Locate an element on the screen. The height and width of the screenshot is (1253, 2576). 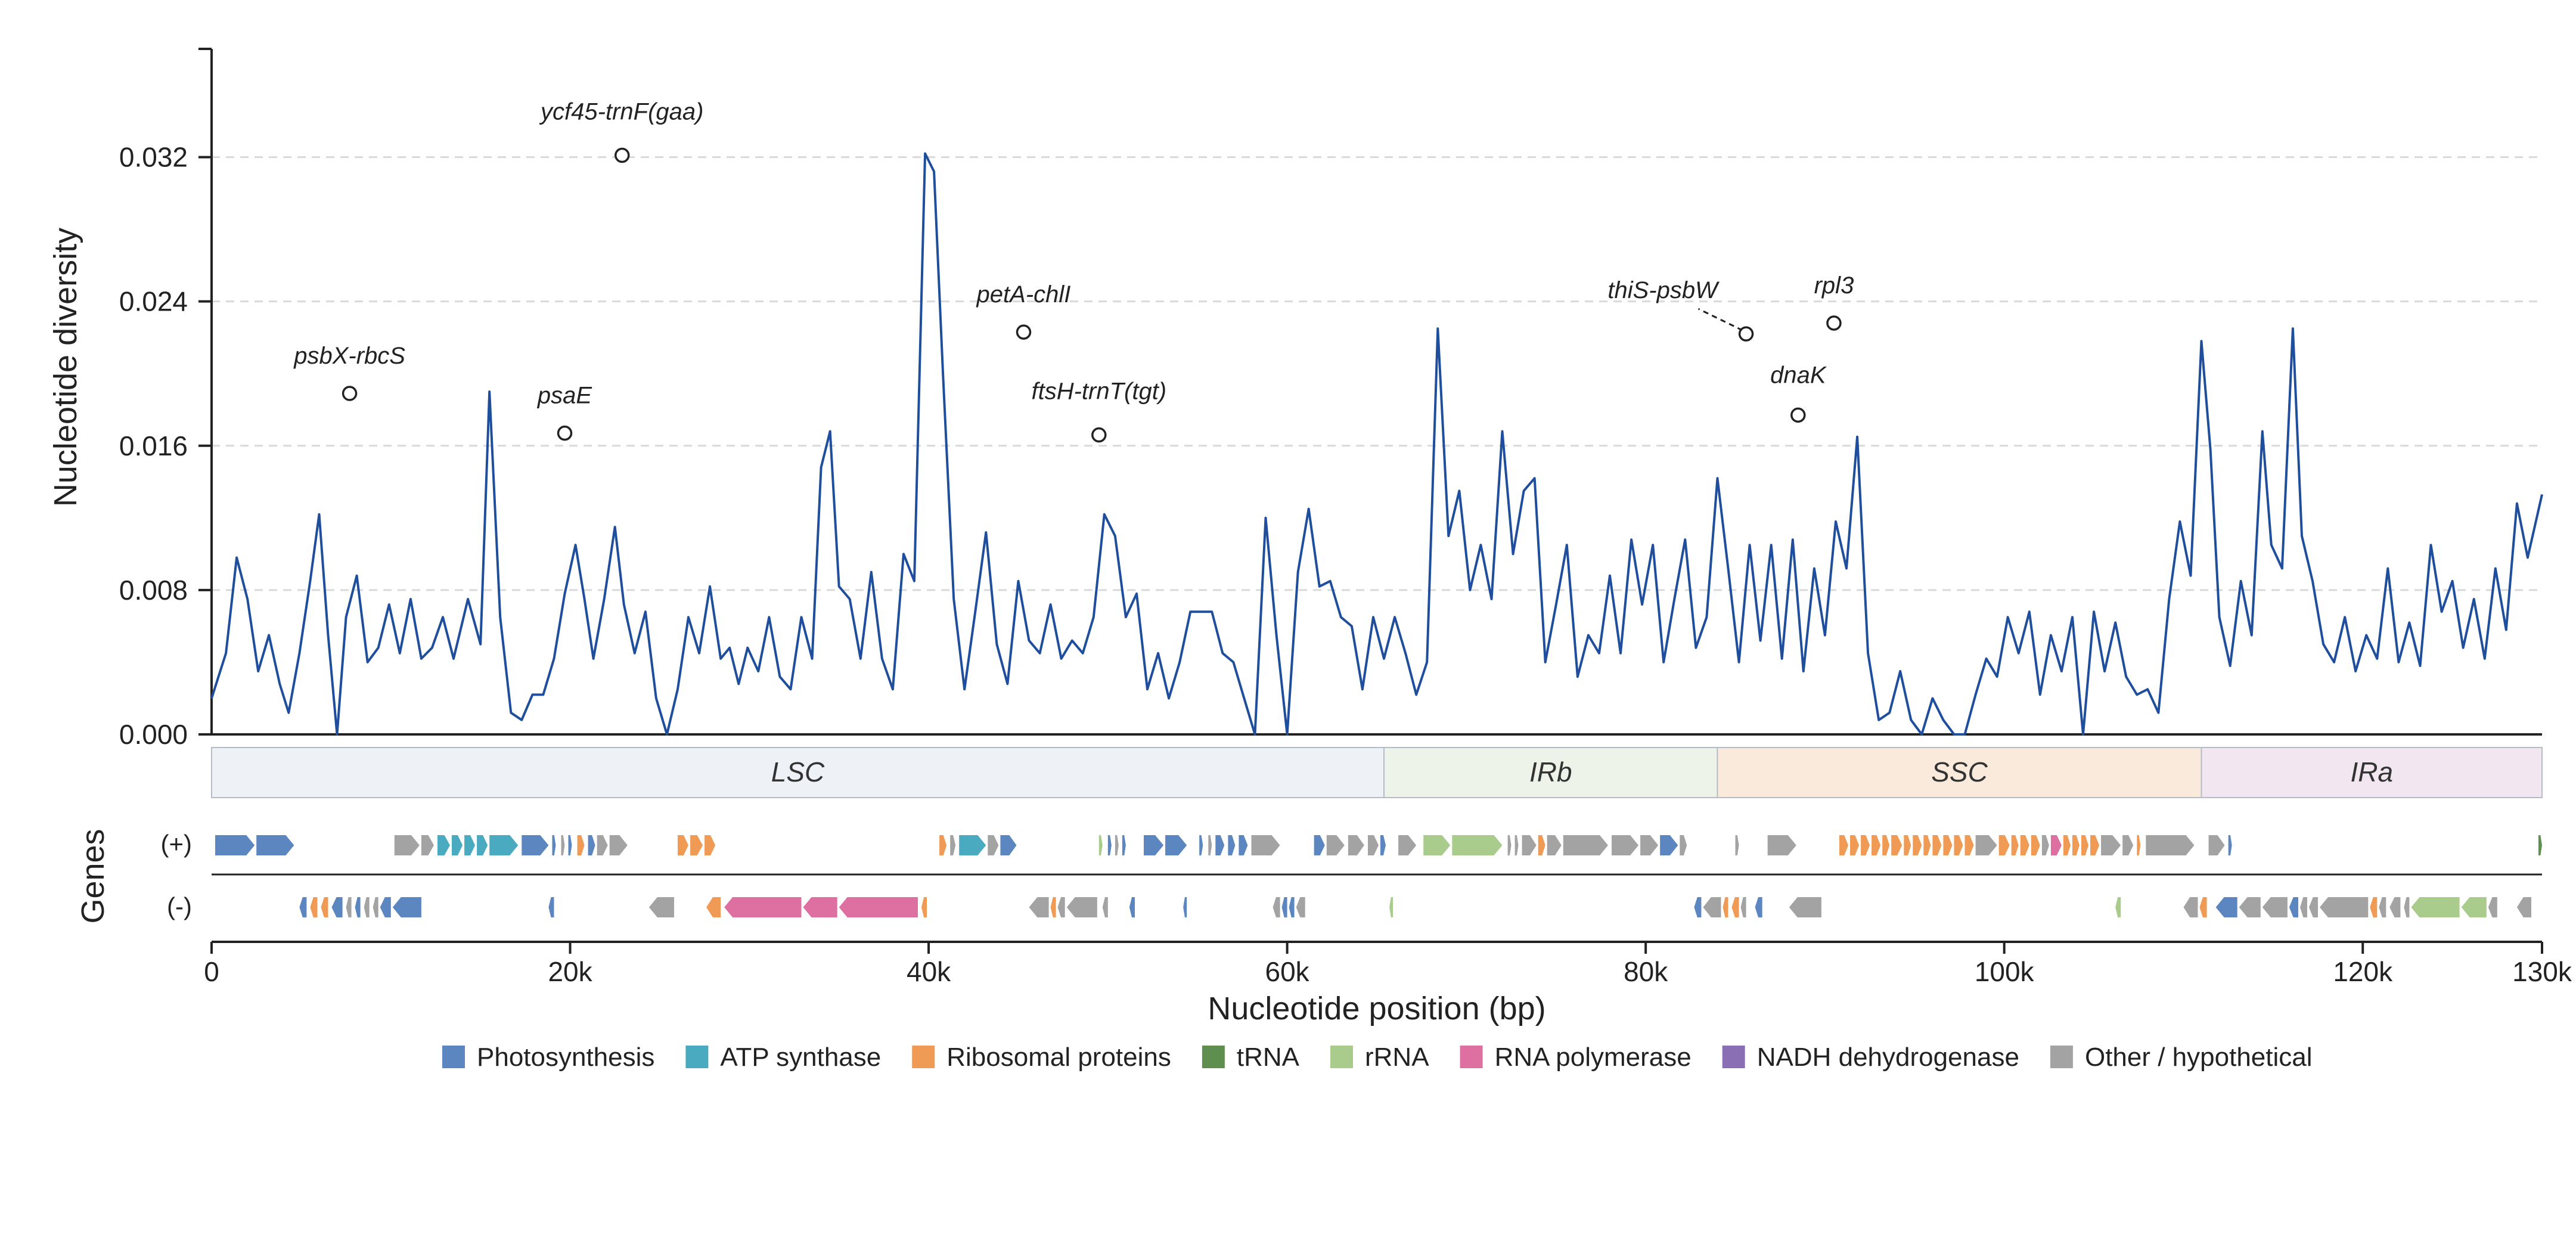
region-ira is located at coordinates (2372, 772).